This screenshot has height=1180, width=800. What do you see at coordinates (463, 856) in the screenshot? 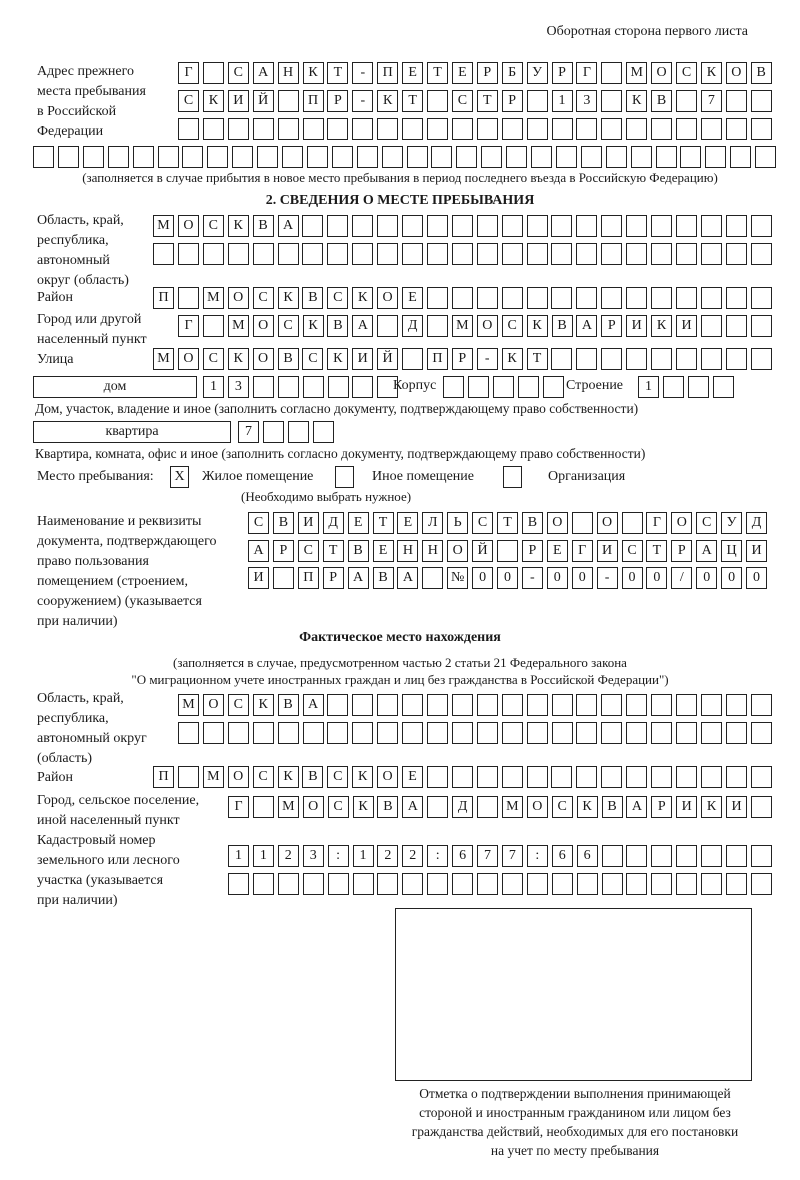
I see `char-cell: 6` at bounding box center [463, 856].